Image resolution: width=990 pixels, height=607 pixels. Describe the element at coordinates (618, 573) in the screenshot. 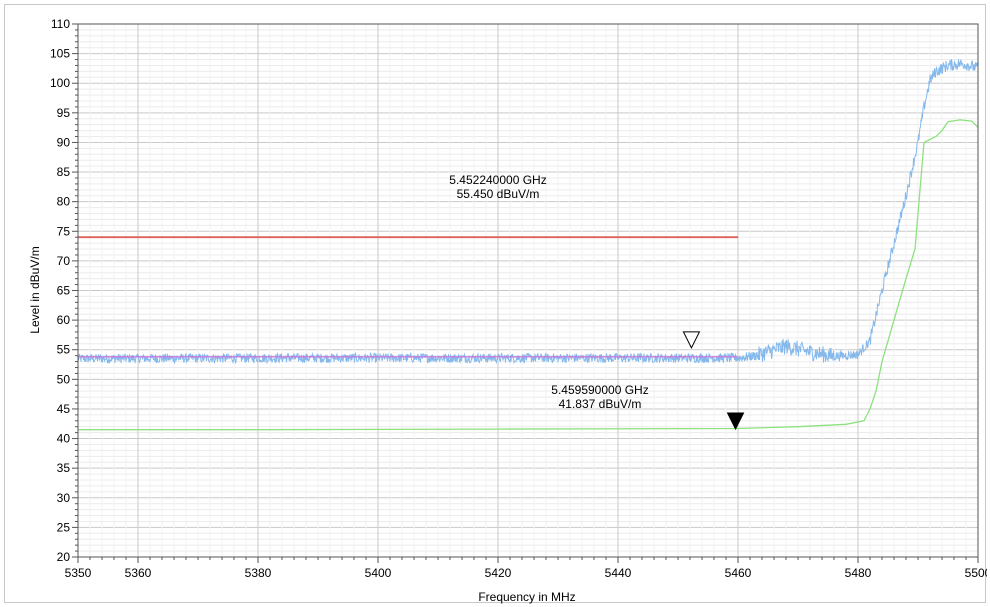

I see `x-tick-label: 5440` at that location.